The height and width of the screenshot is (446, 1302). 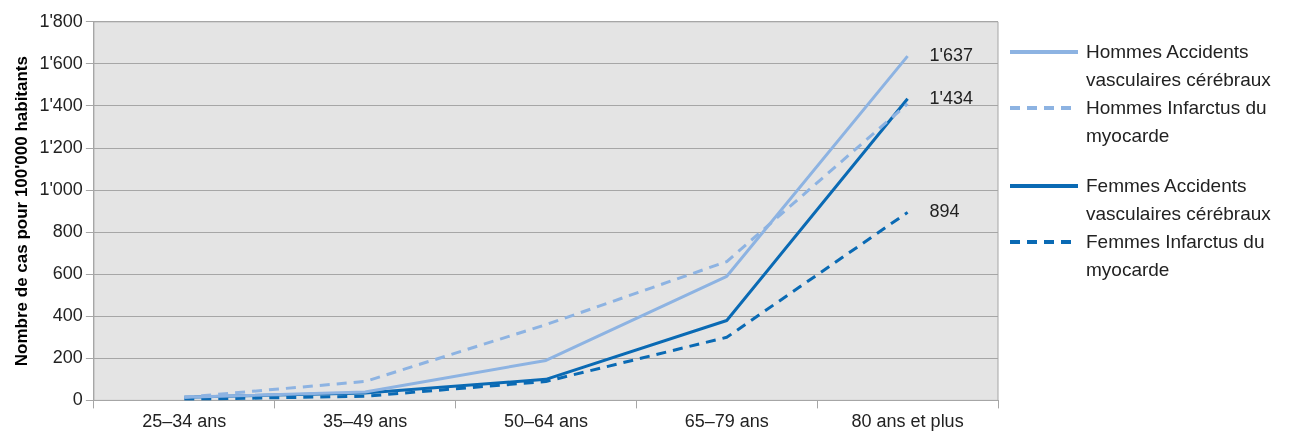 What do you see at coordinates (1179, 200) in the screenshot?
I see `legend-label: Femmes Accidents vasculaires cérébraux` at bounding box center [1179, 200].